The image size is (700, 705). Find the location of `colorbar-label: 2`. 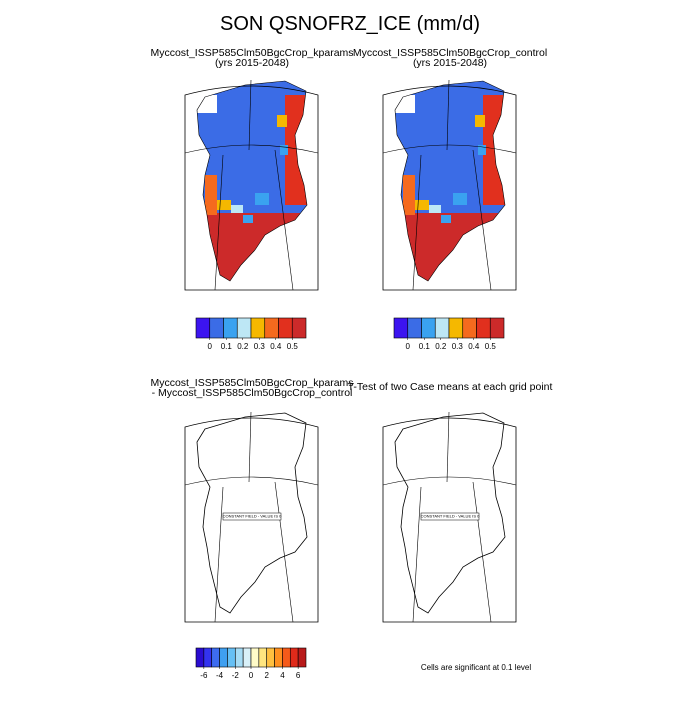

colorbar-label: 2 is located at coordinates (266, 675).